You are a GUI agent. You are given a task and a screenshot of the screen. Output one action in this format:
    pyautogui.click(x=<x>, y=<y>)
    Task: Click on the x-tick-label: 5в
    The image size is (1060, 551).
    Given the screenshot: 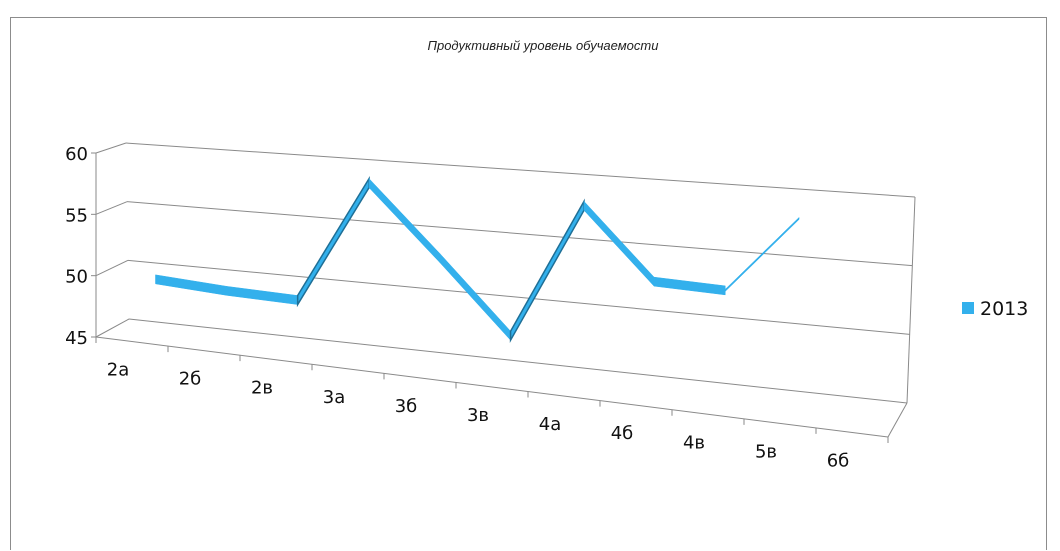 What is the action you would take?
    pyautogui.click(x=766, y=451)
    